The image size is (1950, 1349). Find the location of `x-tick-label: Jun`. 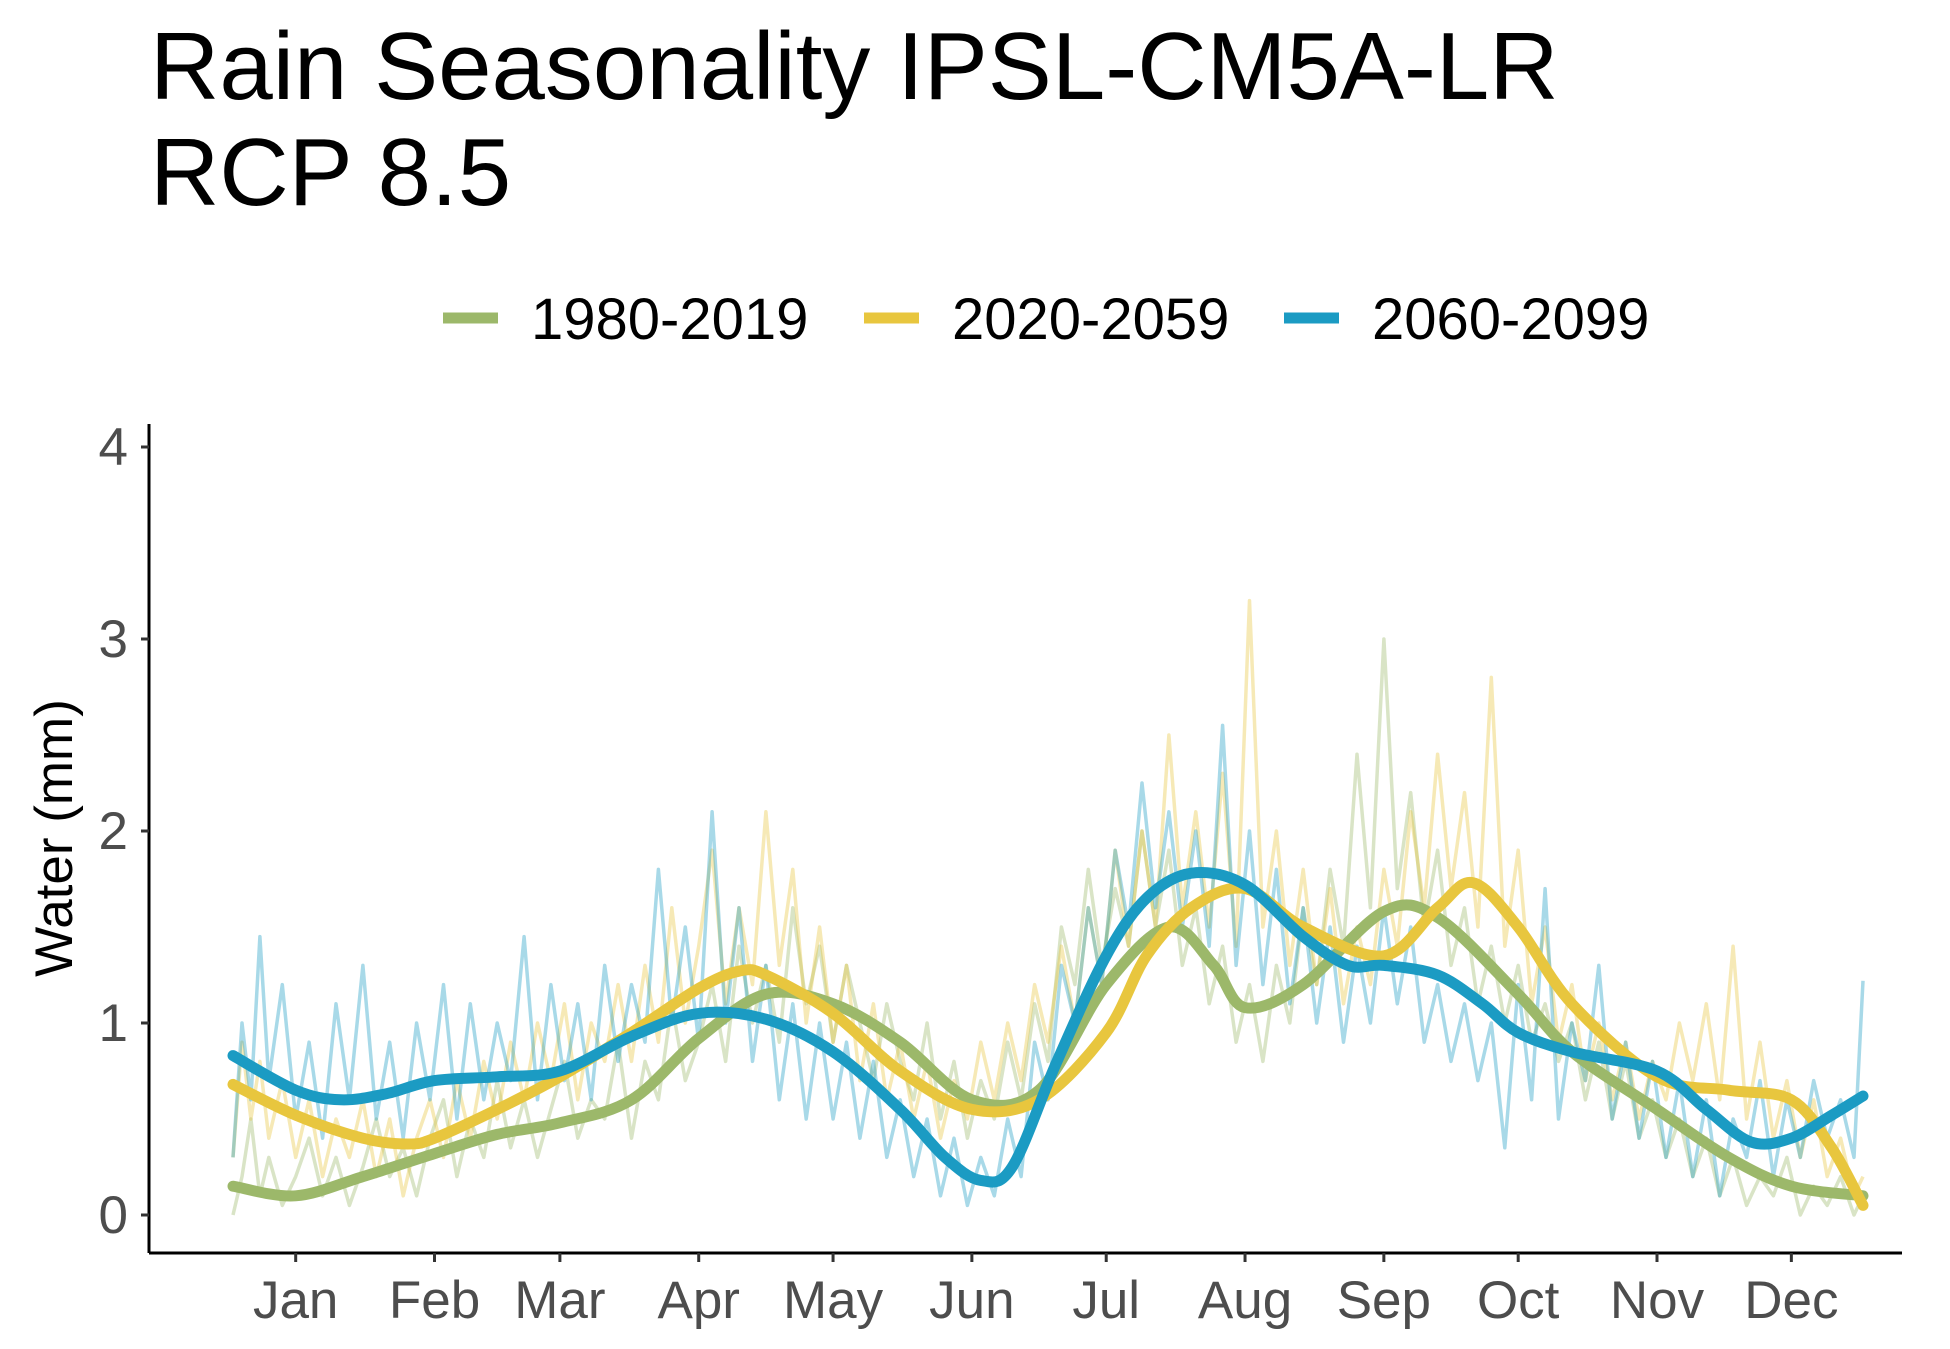

x-tick-label: Jun is located at coordinates (971, 1300).